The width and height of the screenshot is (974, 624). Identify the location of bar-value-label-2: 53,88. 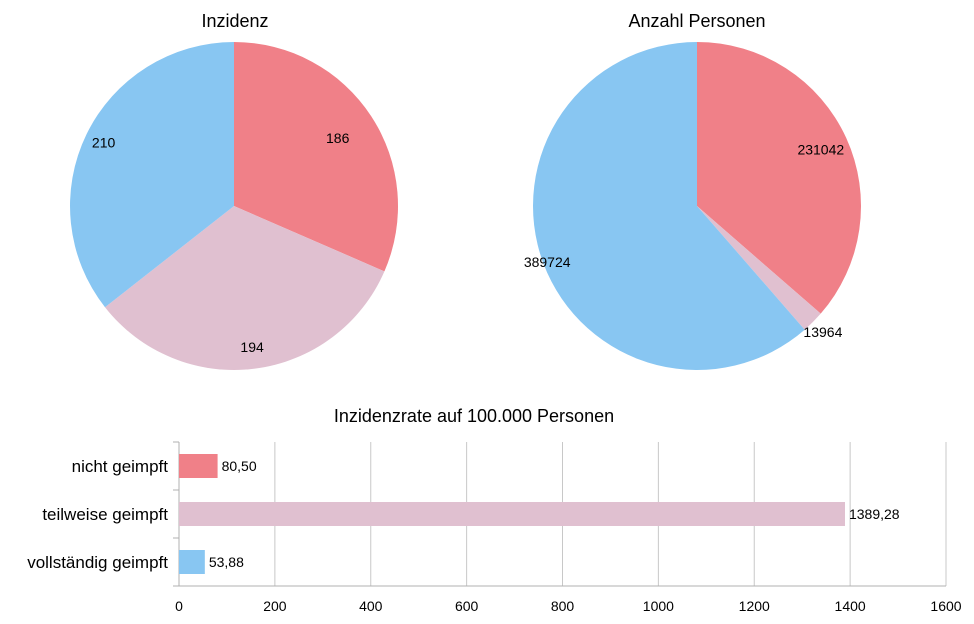
(226, 562).